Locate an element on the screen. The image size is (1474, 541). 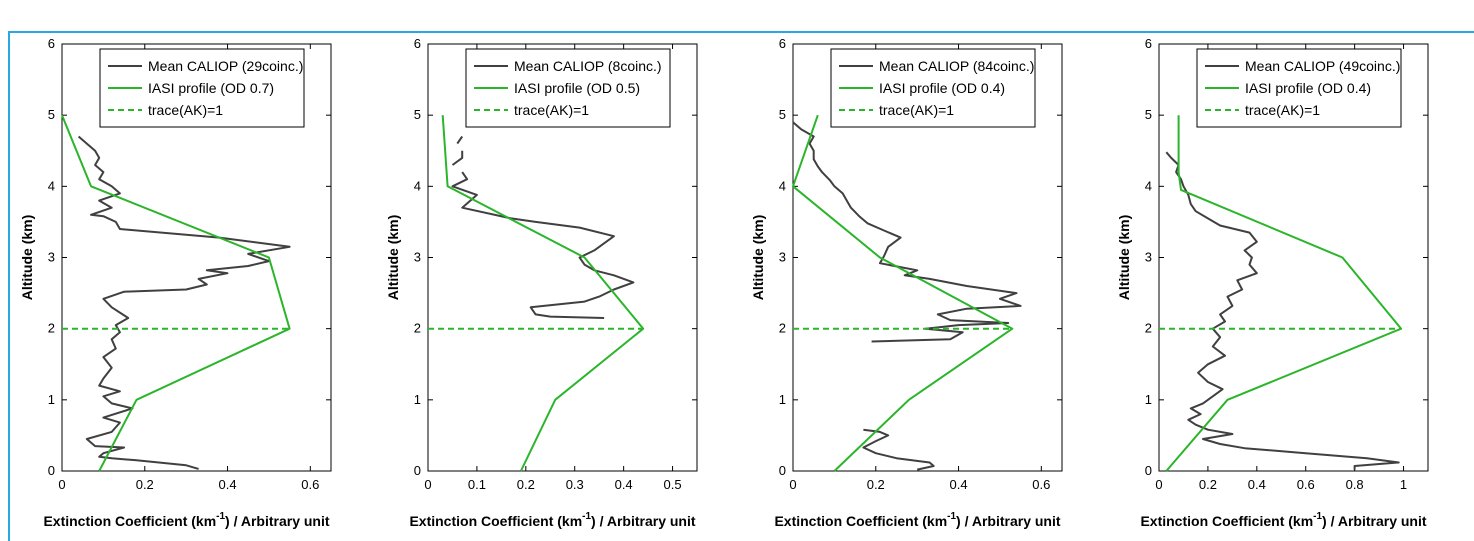
legend-label: IASI profile (OD 0.7) is located at coordinates (211, 88).